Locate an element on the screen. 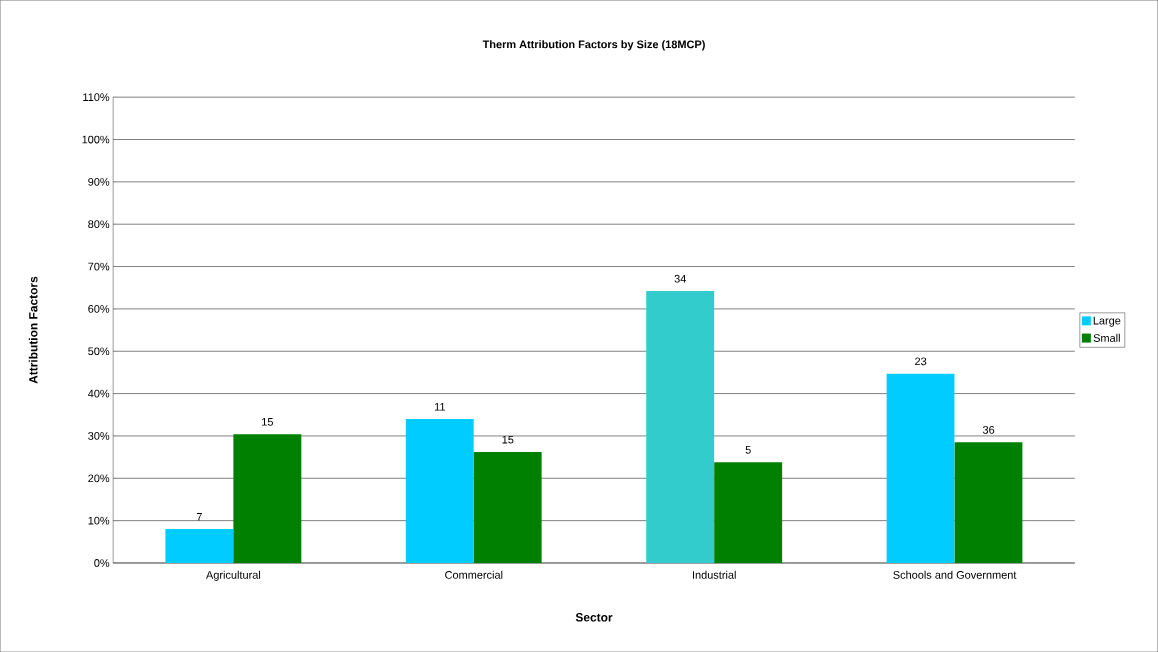  y-tick-label: 70% is located at coordinates (99, 266).